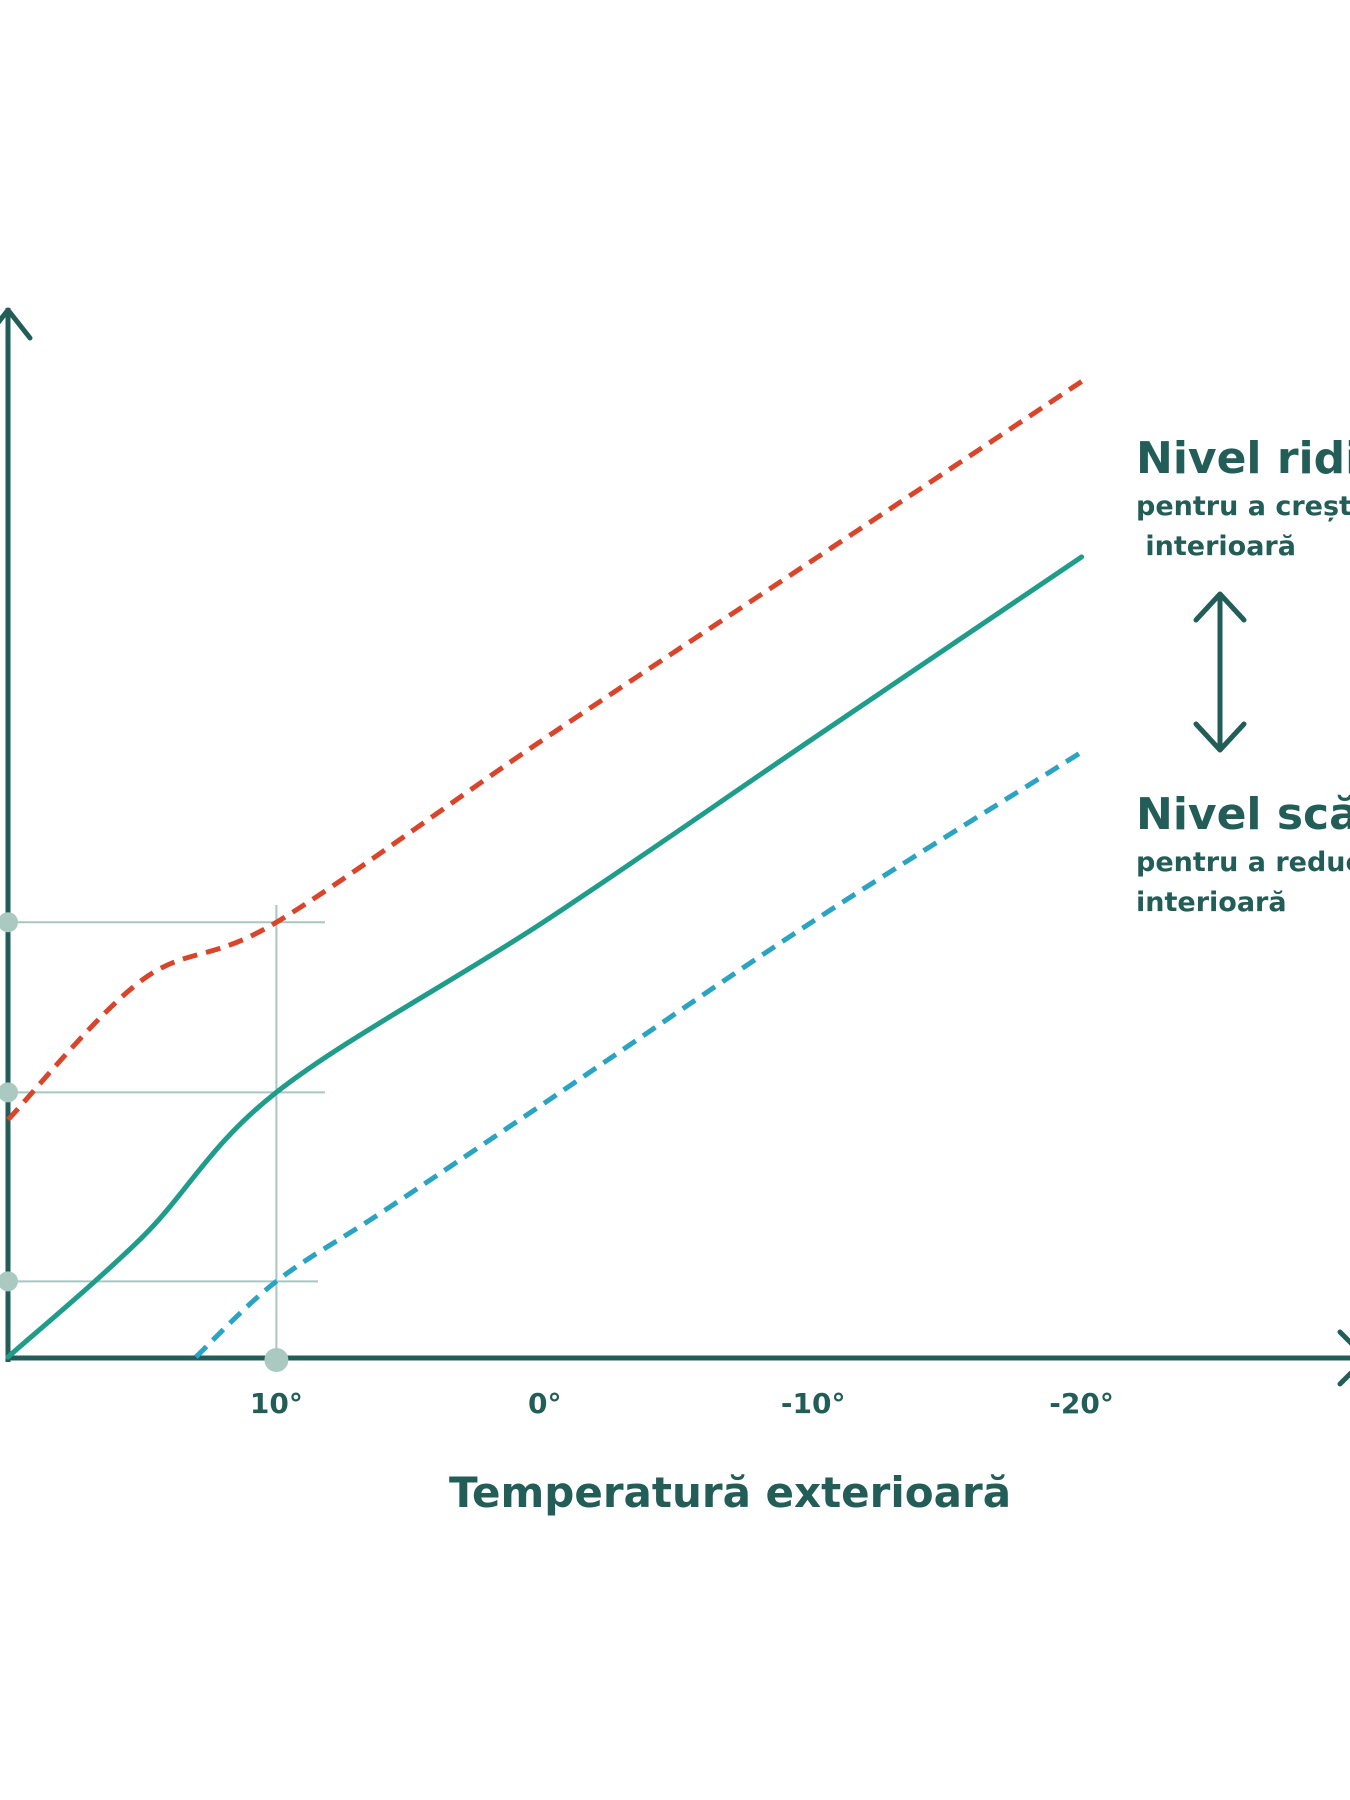 This screenshot has width=1350, height=1800. I want to click on annotation-line-low: interioară, so click(1211, 902).